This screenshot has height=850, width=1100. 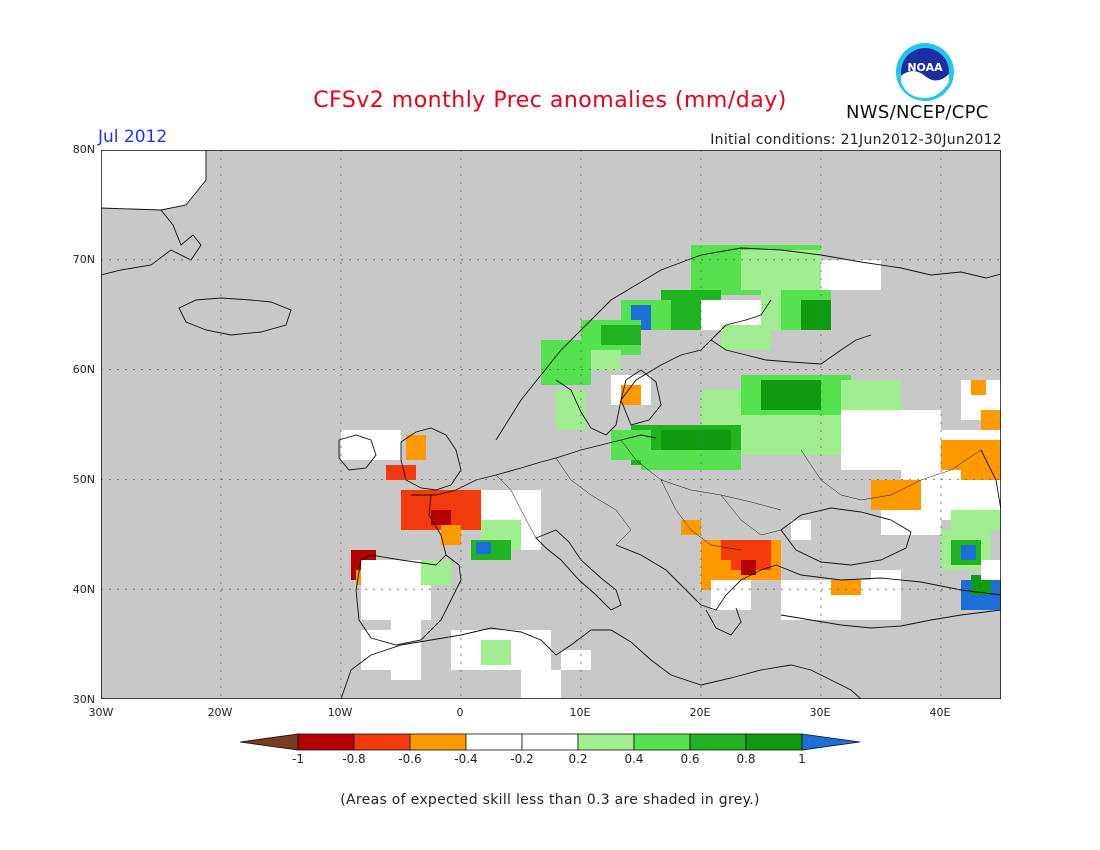 I want to click on lat-label: 40N, so click(x=83, y=589).